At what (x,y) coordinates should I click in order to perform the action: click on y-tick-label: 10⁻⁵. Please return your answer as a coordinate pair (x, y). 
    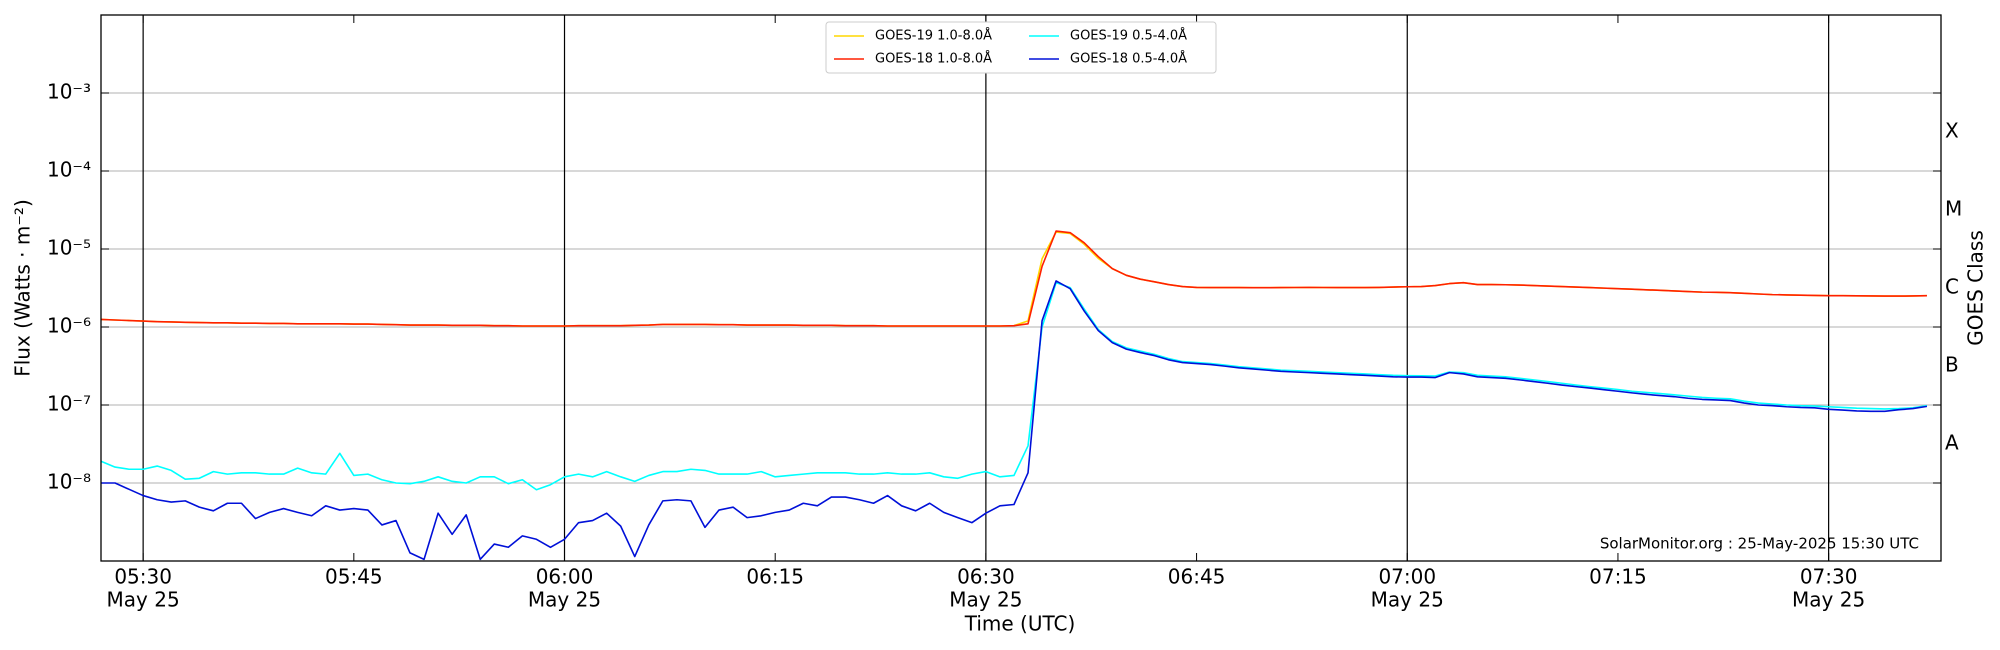
    Looking at the image, I should click on (69, 248).